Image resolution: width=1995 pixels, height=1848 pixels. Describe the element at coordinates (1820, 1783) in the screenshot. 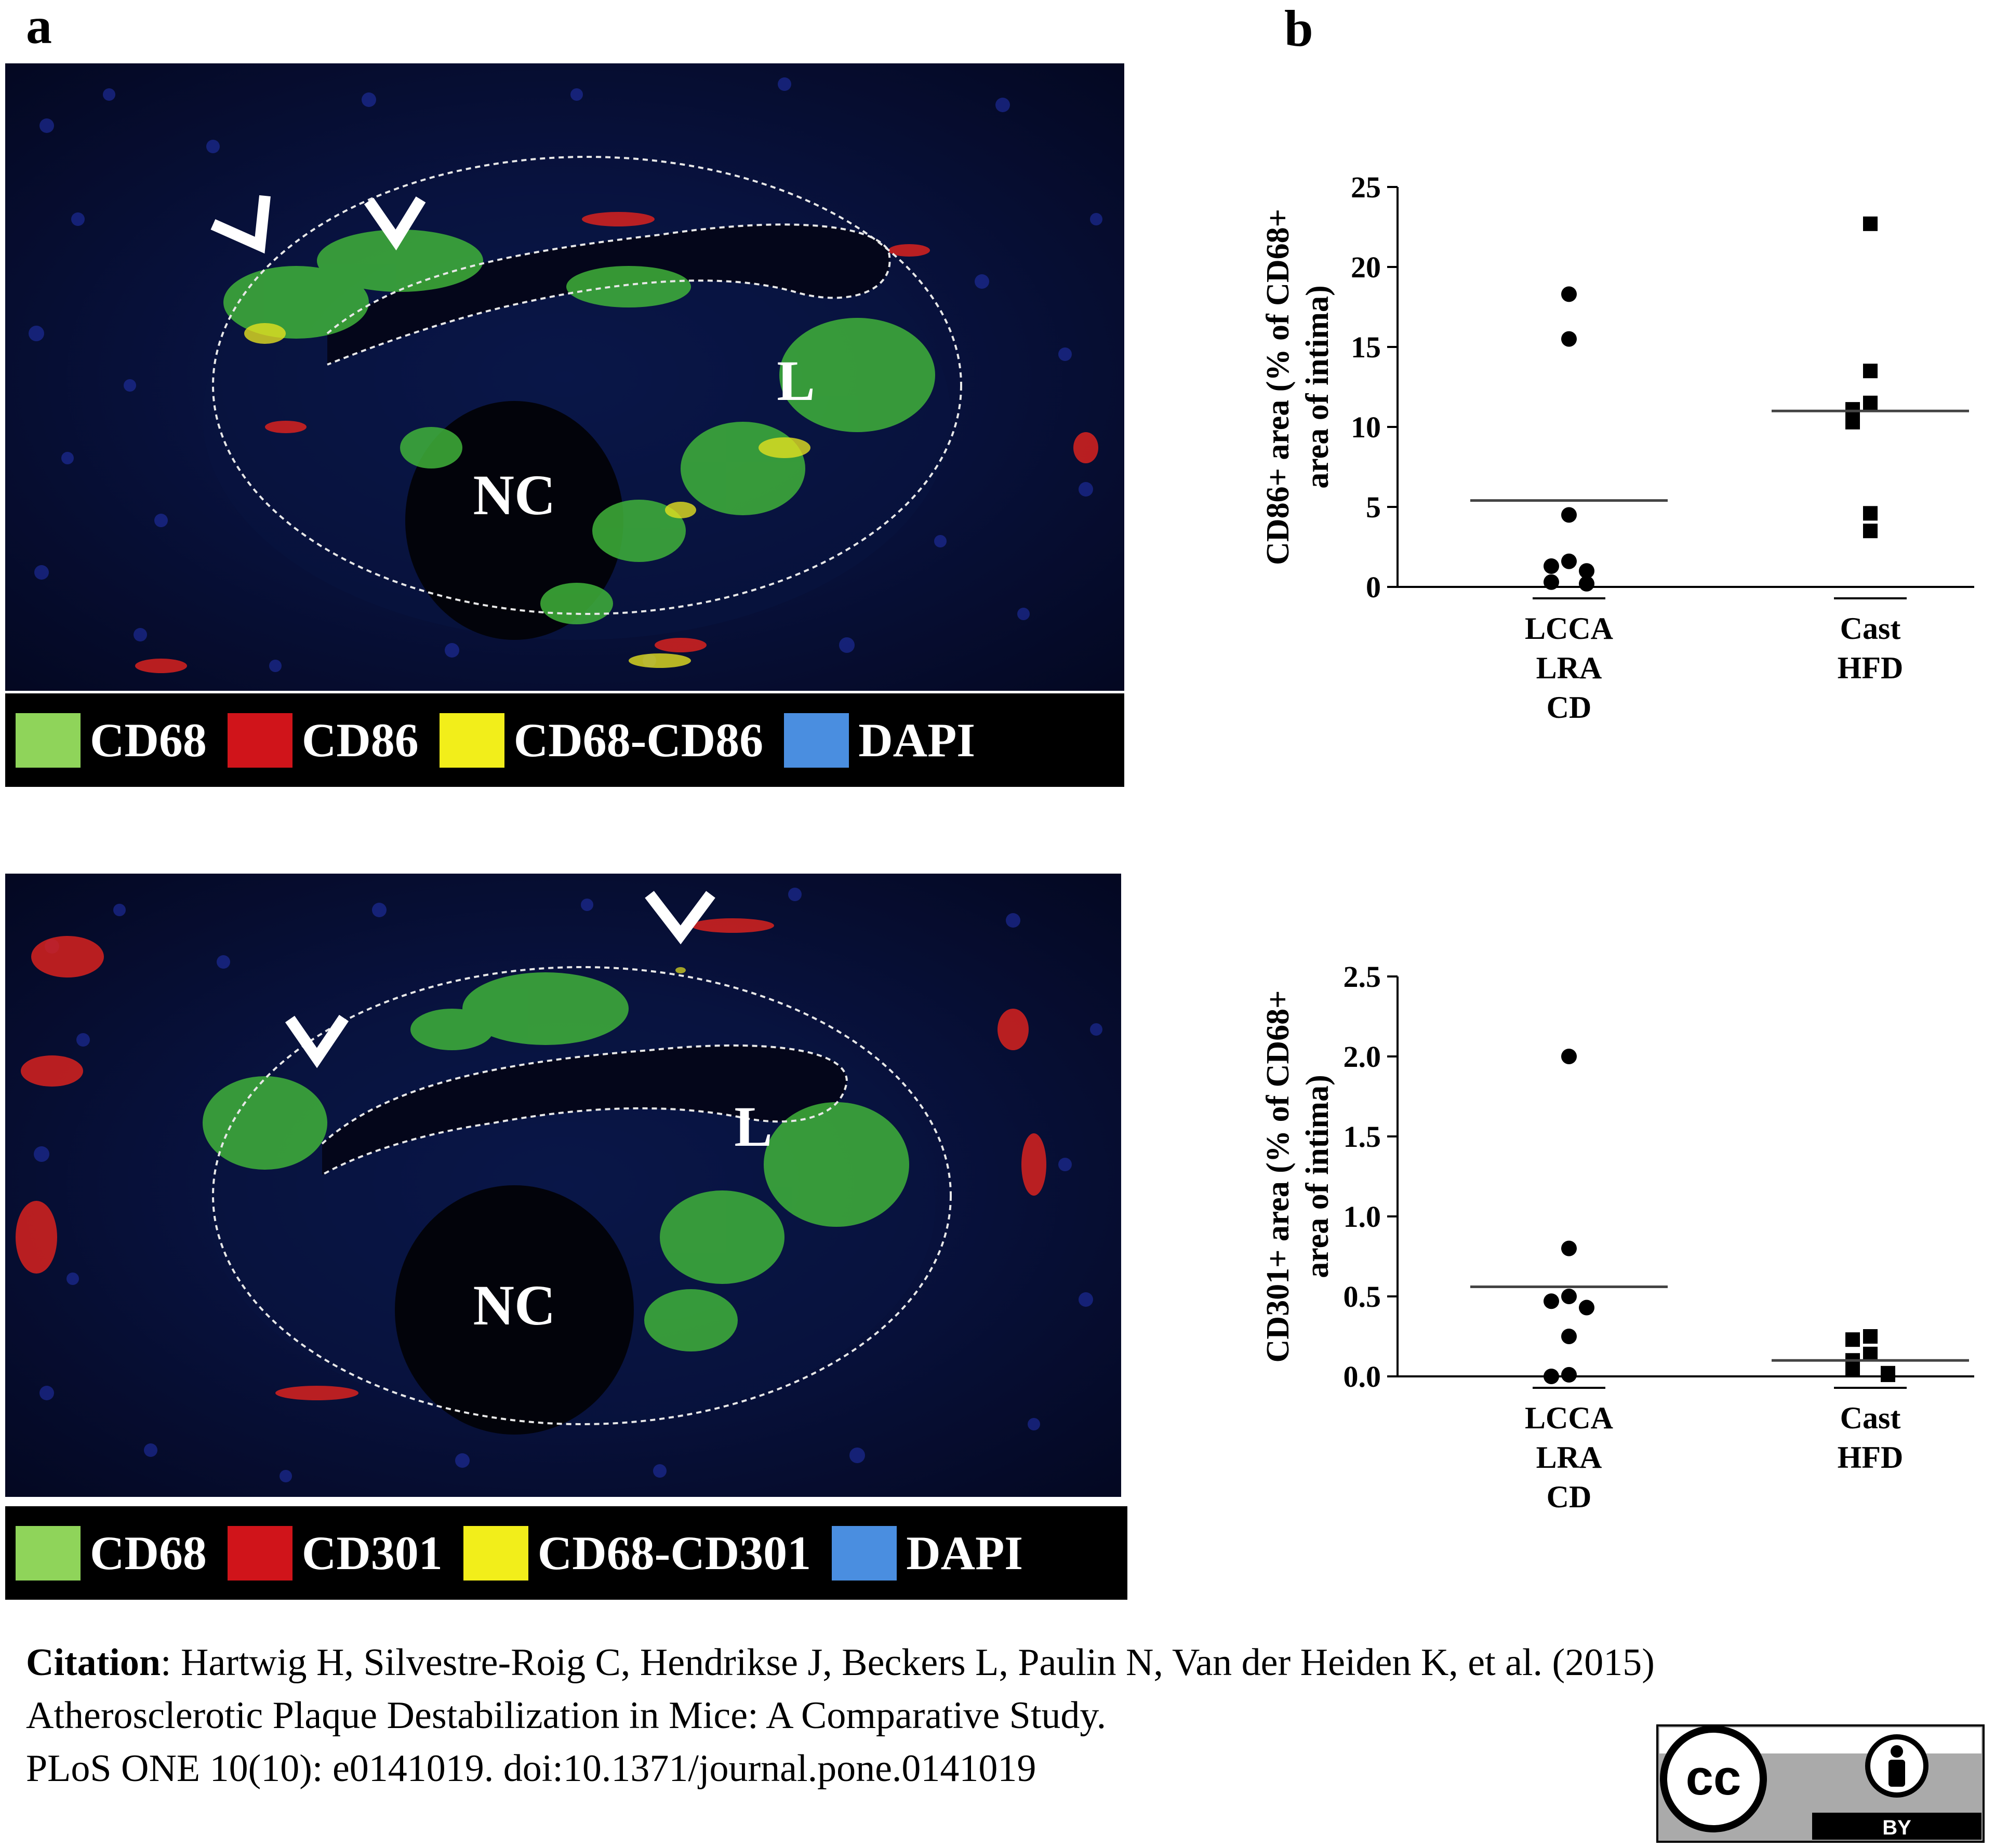

I see `cc-by-license-badge: cc BY` at that location.